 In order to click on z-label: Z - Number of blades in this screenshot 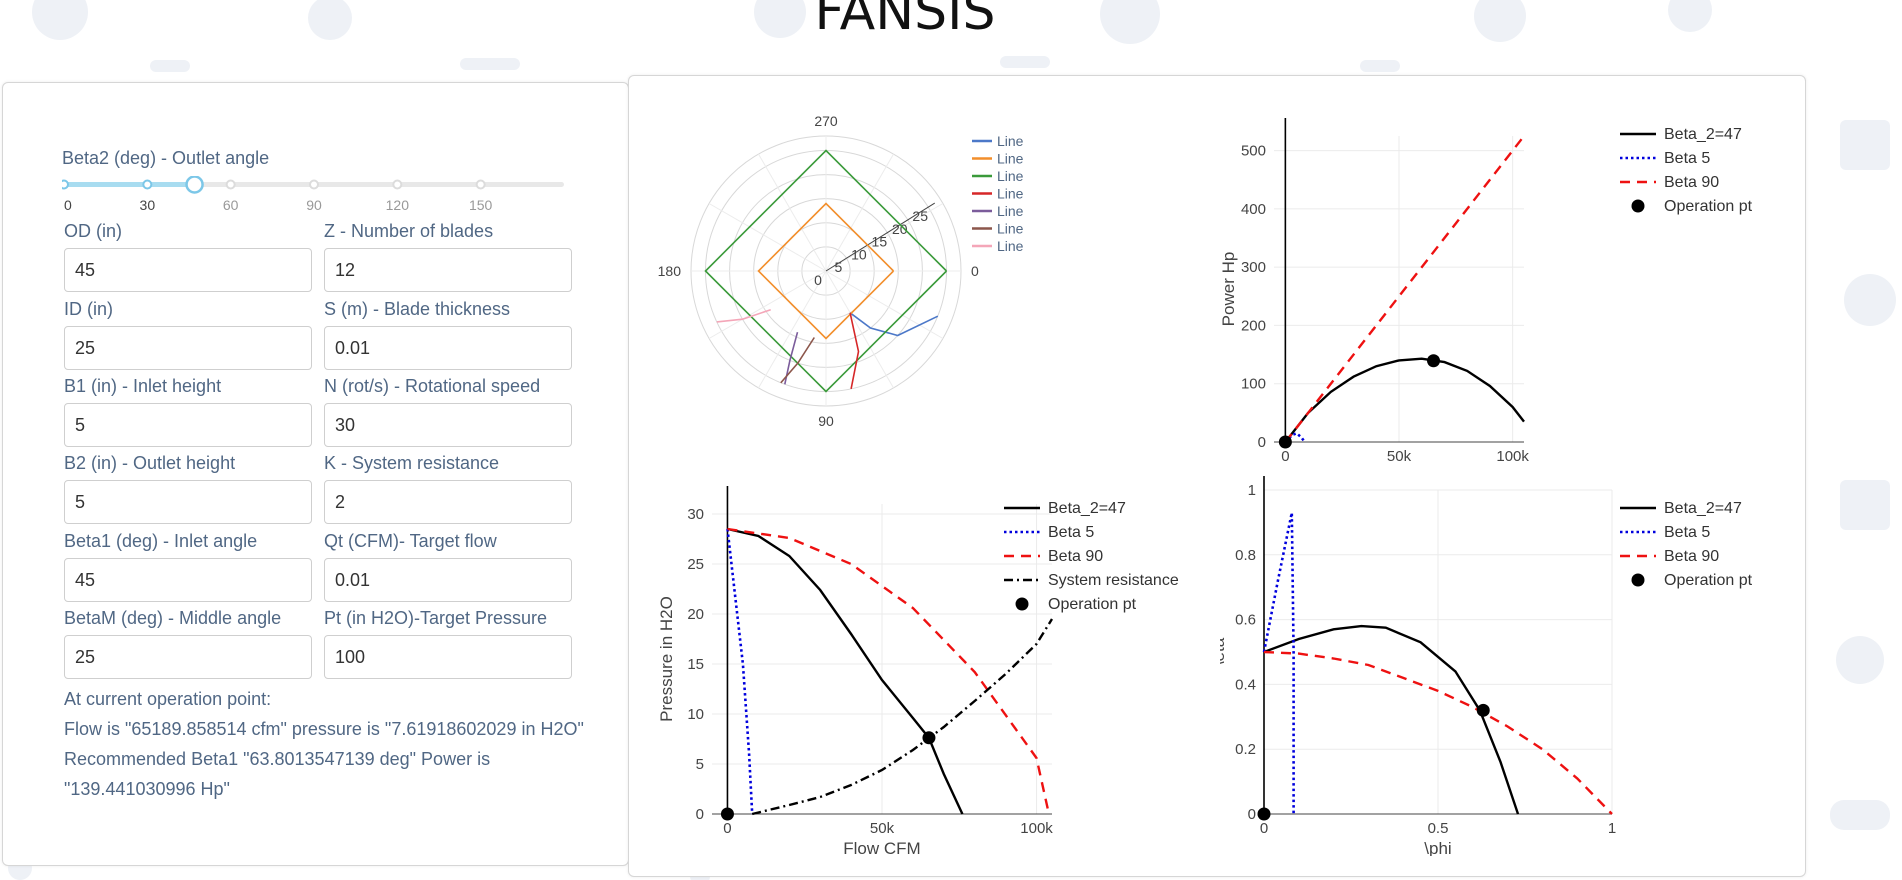, I will do `click(409, 231)`.